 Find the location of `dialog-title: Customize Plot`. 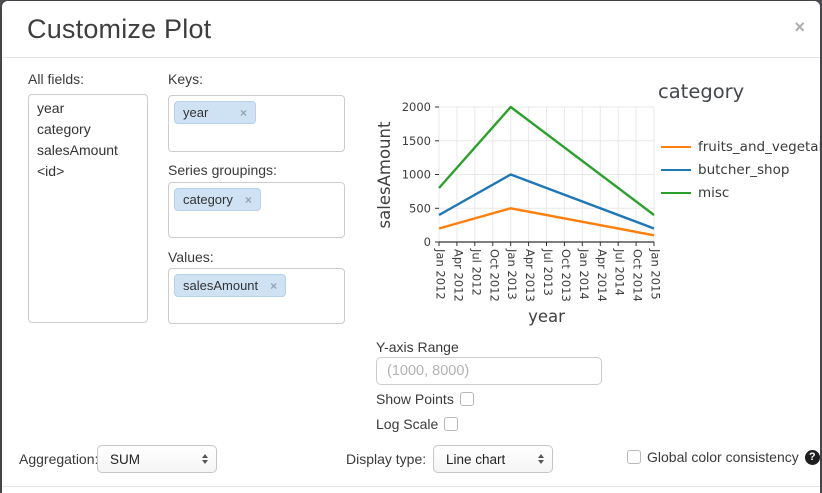

dialog-title: Customize Plot is located at coordinates (119, 29).